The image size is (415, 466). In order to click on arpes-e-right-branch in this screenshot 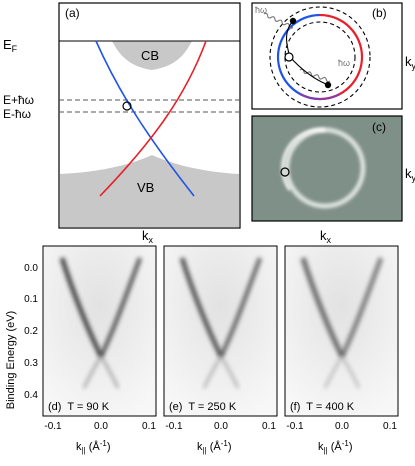, I will do `click(240, 307)`.